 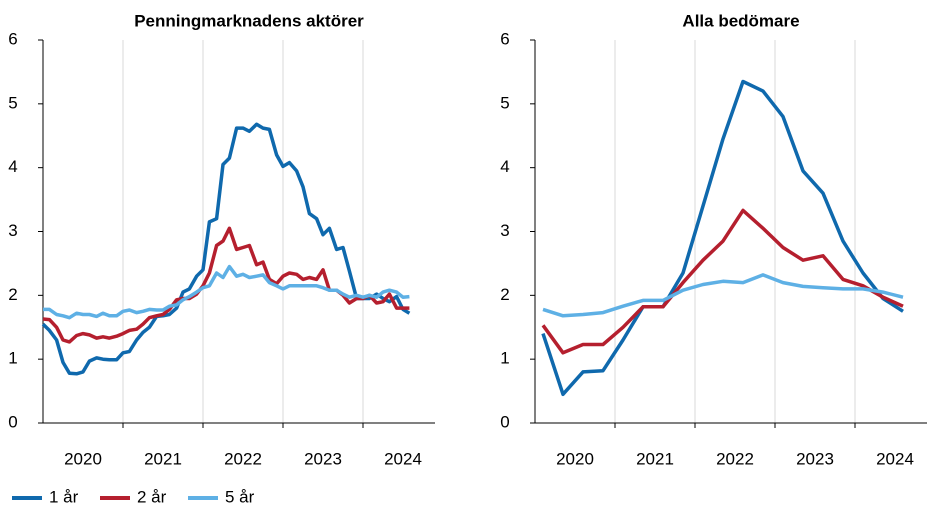 I want to click on chart-title: Alla bedömare, so click(x=740, y=20).